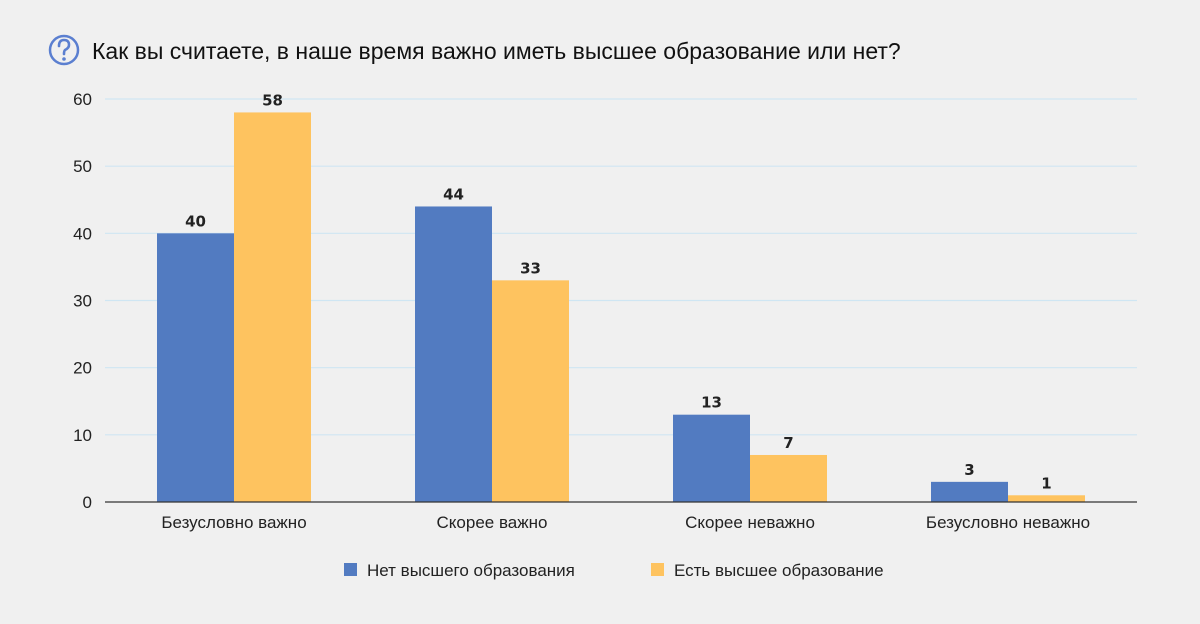  What do you see at coordinates (969, 470) in the screenshot?
I see `bar-value-label: 3` at bounding box center [969, 470].